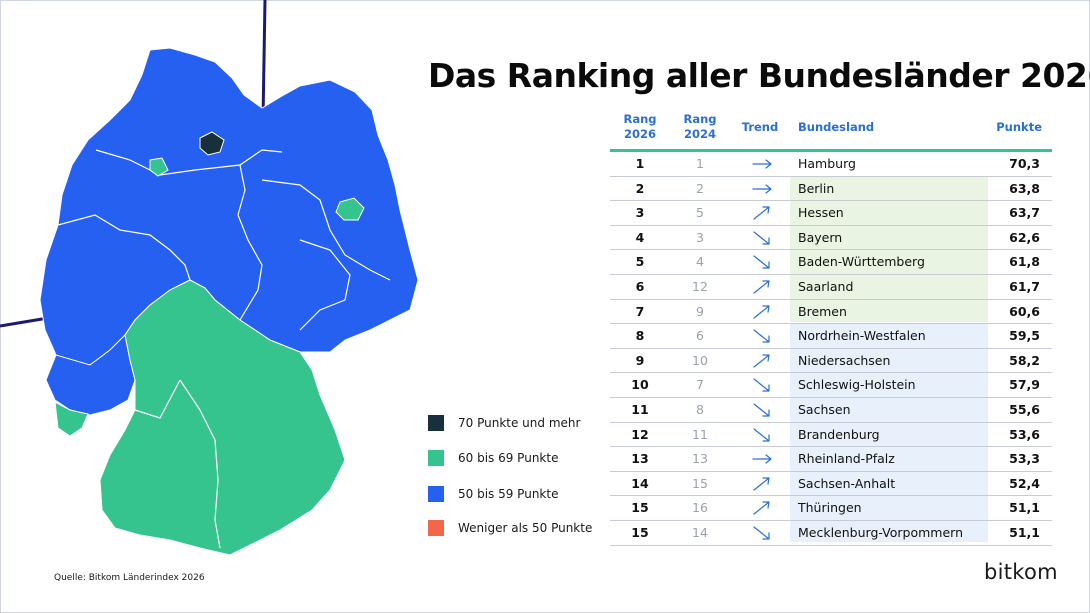 The image size is (1090, 613). Describe the element at coordinates (1024, 311) in the screenshot. I see `points-cell: 60,6` at that location.